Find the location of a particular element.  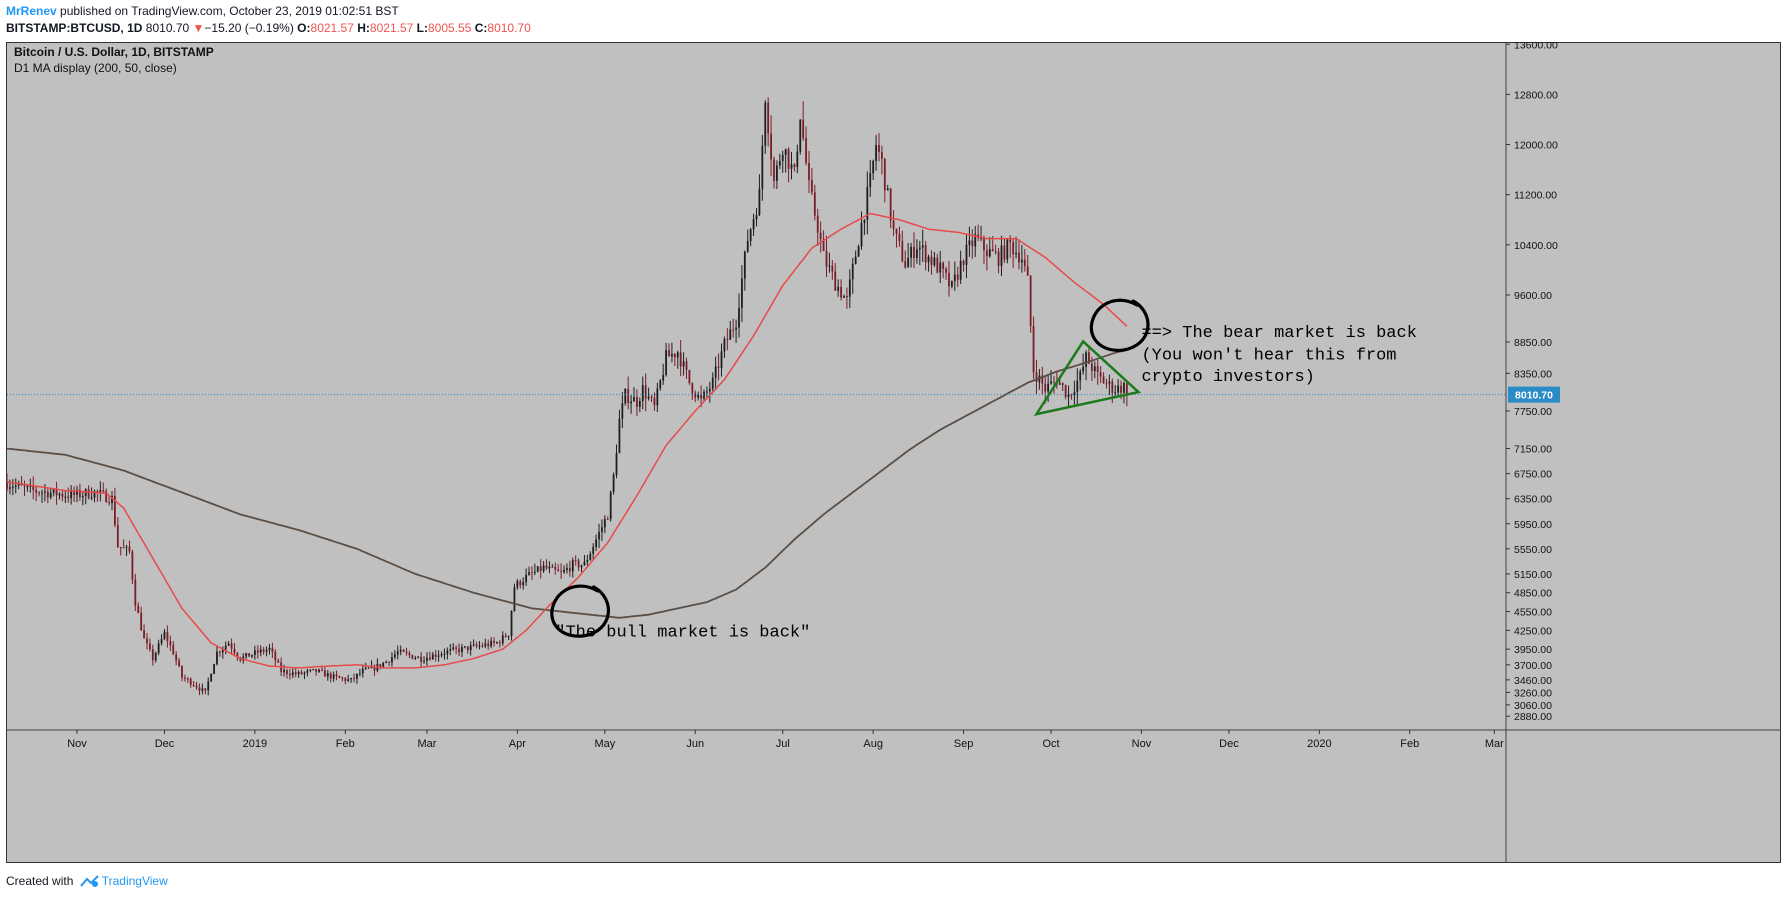

created-with-label: Created with is located at coordinates (40, 881).